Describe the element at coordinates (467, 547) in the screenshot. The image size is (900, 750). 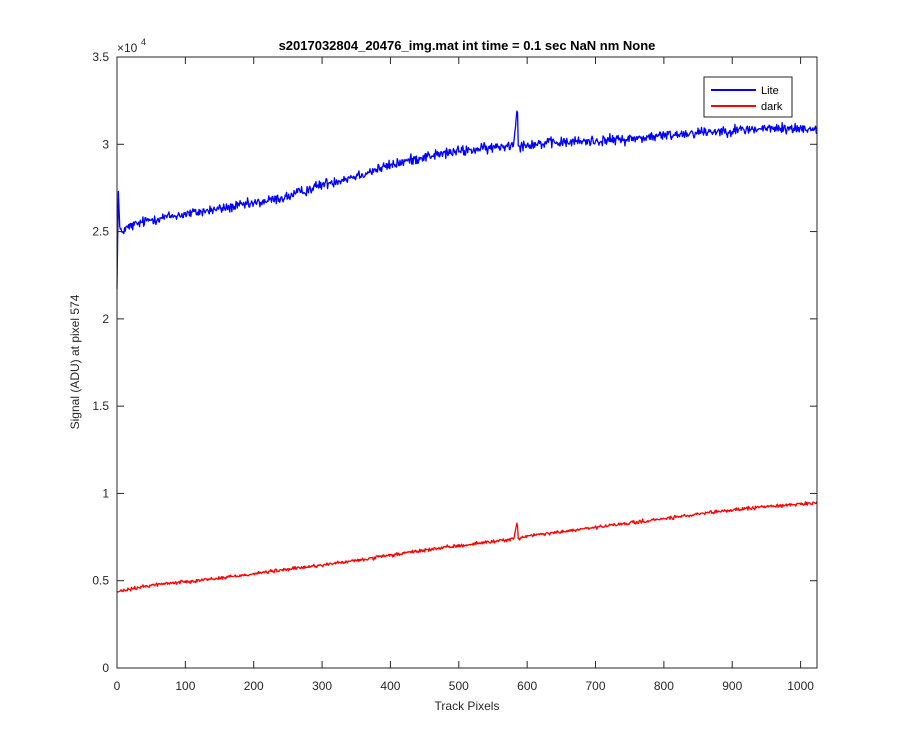
I see `series-line-dark` at that location.